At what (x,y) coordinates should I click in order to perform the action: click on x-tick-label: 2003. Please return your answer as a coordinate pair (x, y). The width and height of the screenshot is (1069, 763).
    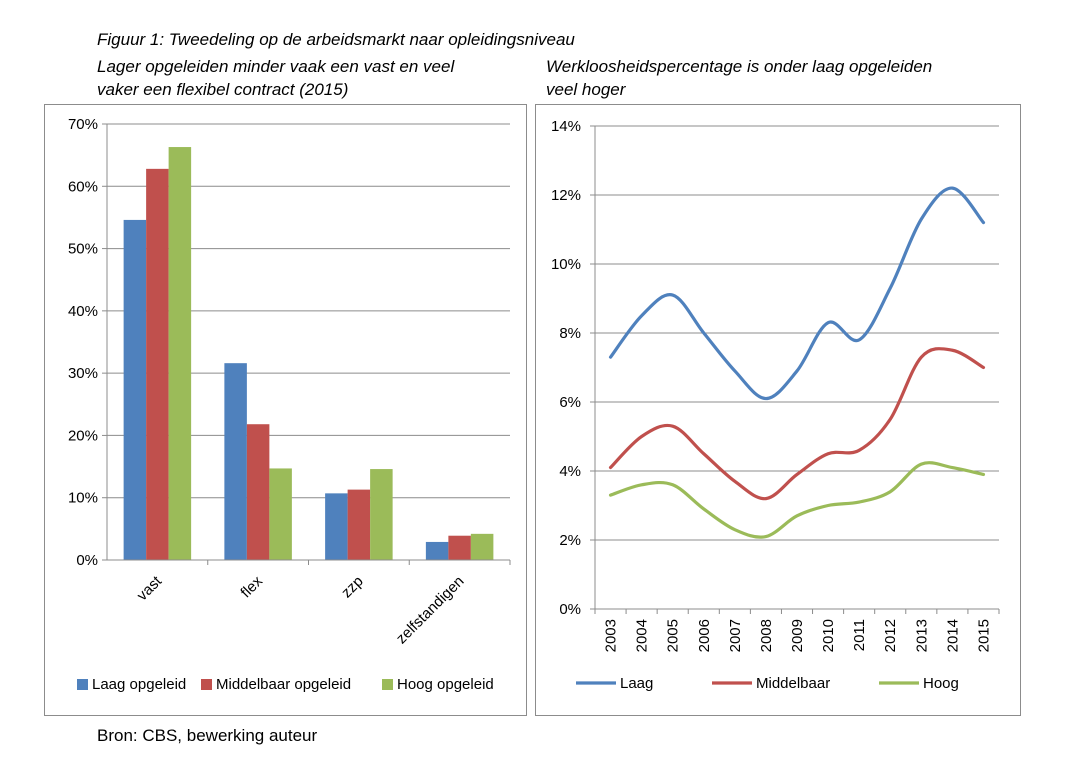
    Looking at the image, I should click on (611, 635).